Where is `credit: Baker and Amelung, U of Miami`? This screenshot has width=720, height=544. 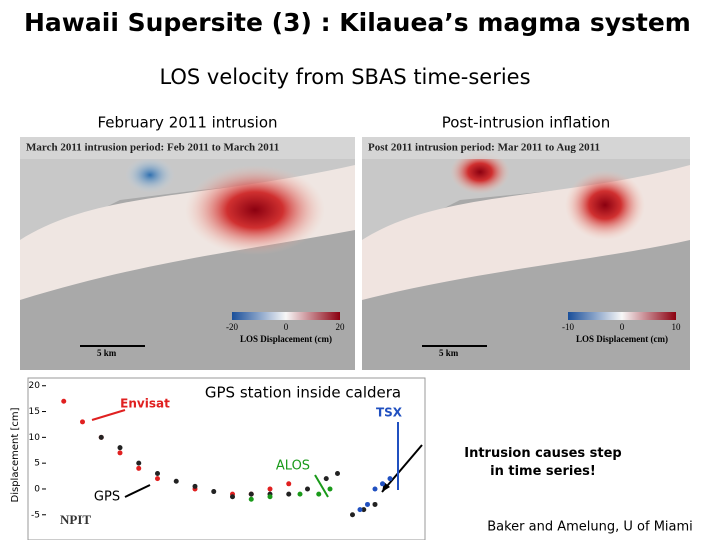 credit: Baker and Amelung, U of Miami is located at coordinates (590, 527).